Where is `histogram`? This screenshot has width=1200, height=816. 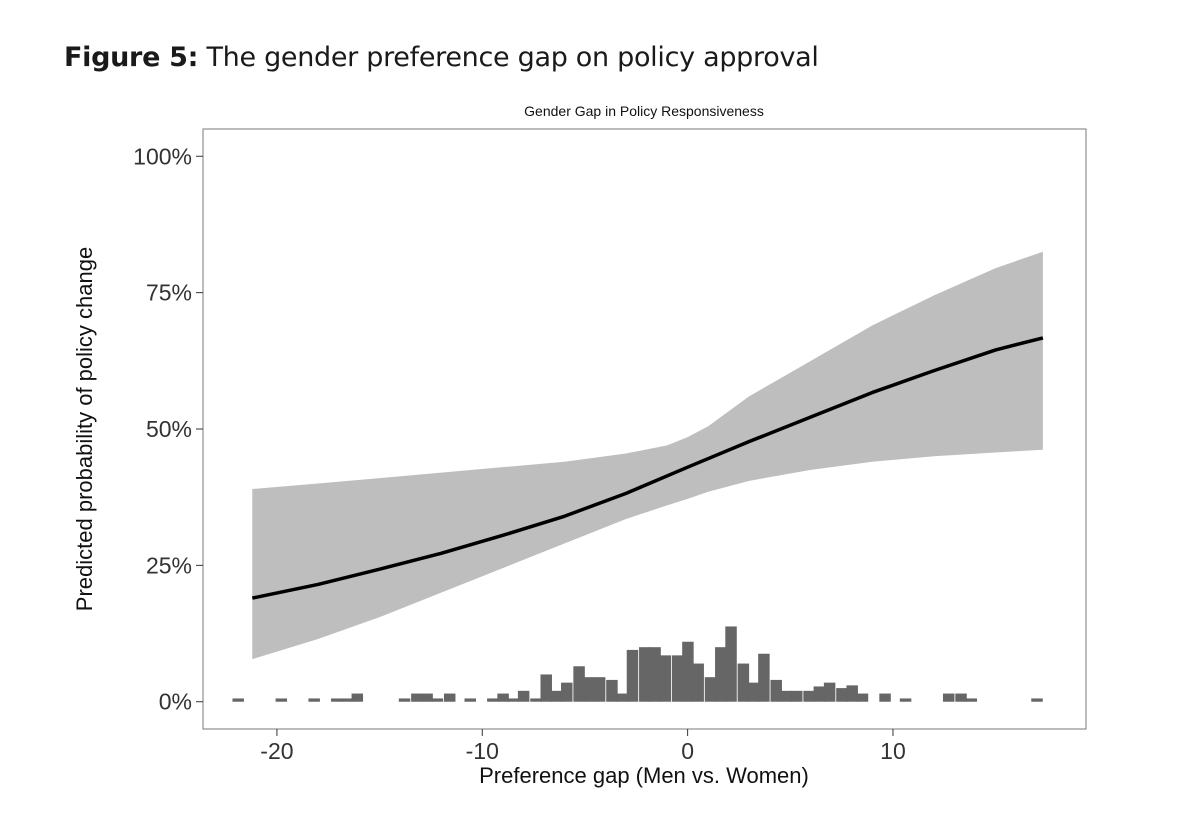
histogram is located at coordinates (637, 664).